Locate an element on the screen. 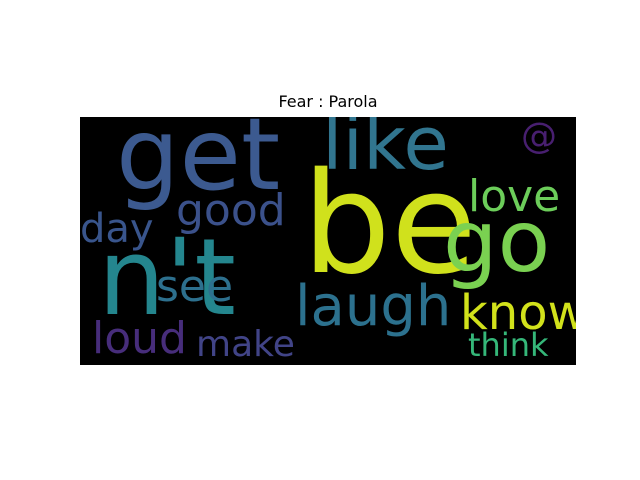  word-like: like is located at coordinates (385, 152).